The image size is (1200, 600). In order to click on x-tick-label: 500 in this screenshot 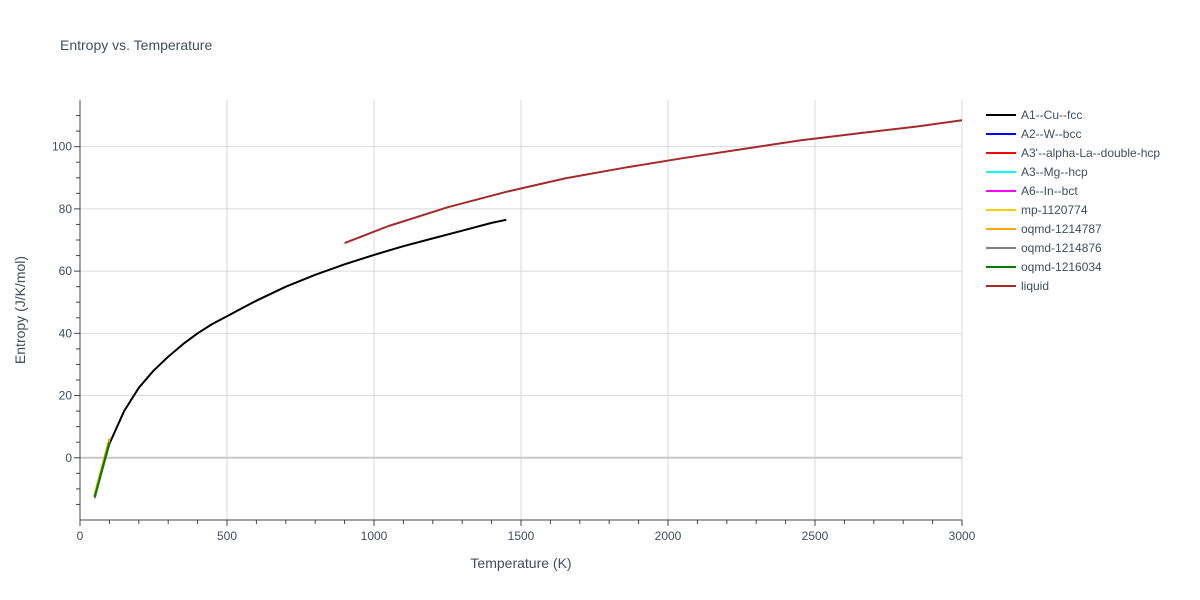, I will do `click(227, 536)`.